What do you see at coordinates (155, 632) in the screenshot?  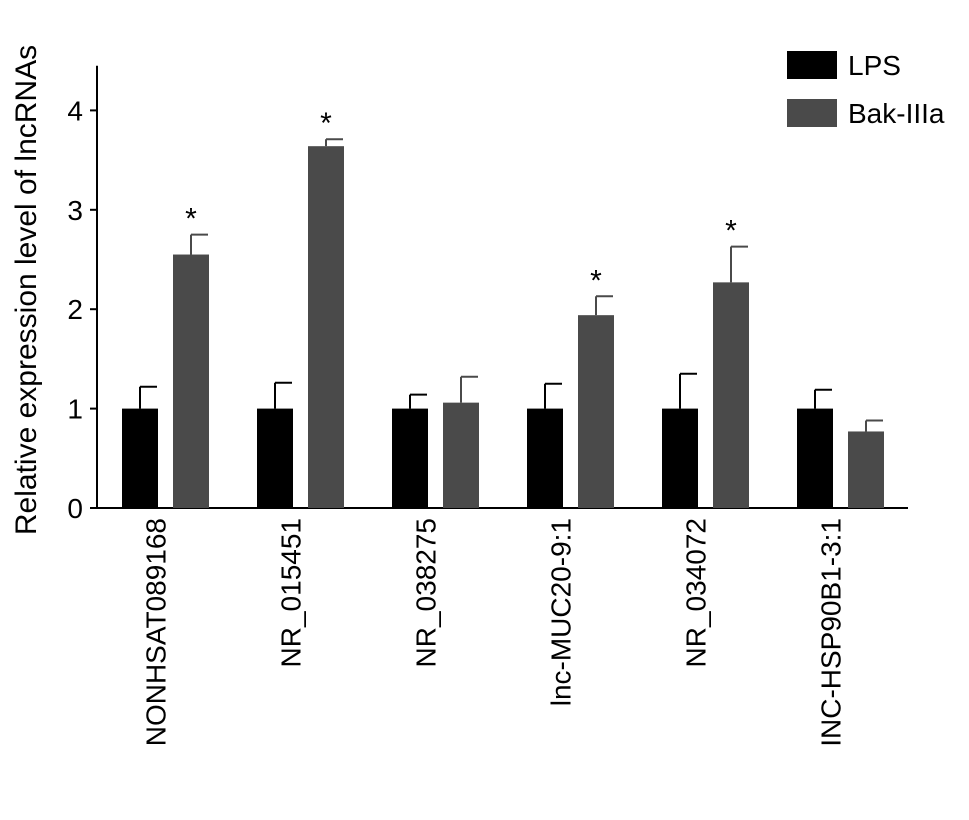 I see `x-tick-label-nonhsat089168: NONHSAT089168` at bounding box center [155, 632].